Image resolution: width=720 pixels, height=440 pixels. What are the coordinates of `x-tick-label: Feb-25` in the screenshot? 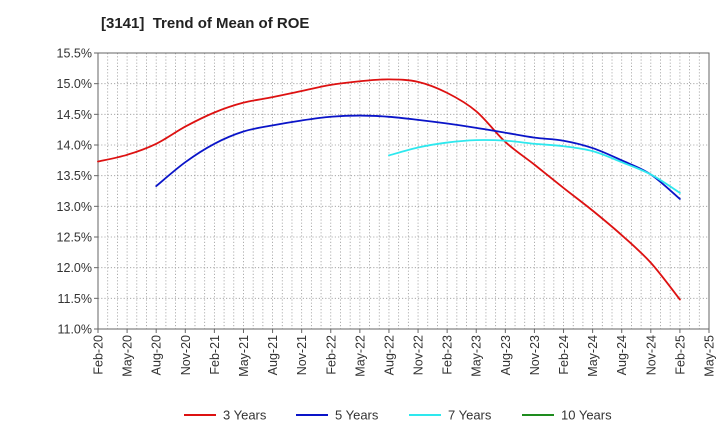 It's located at (680, 355).